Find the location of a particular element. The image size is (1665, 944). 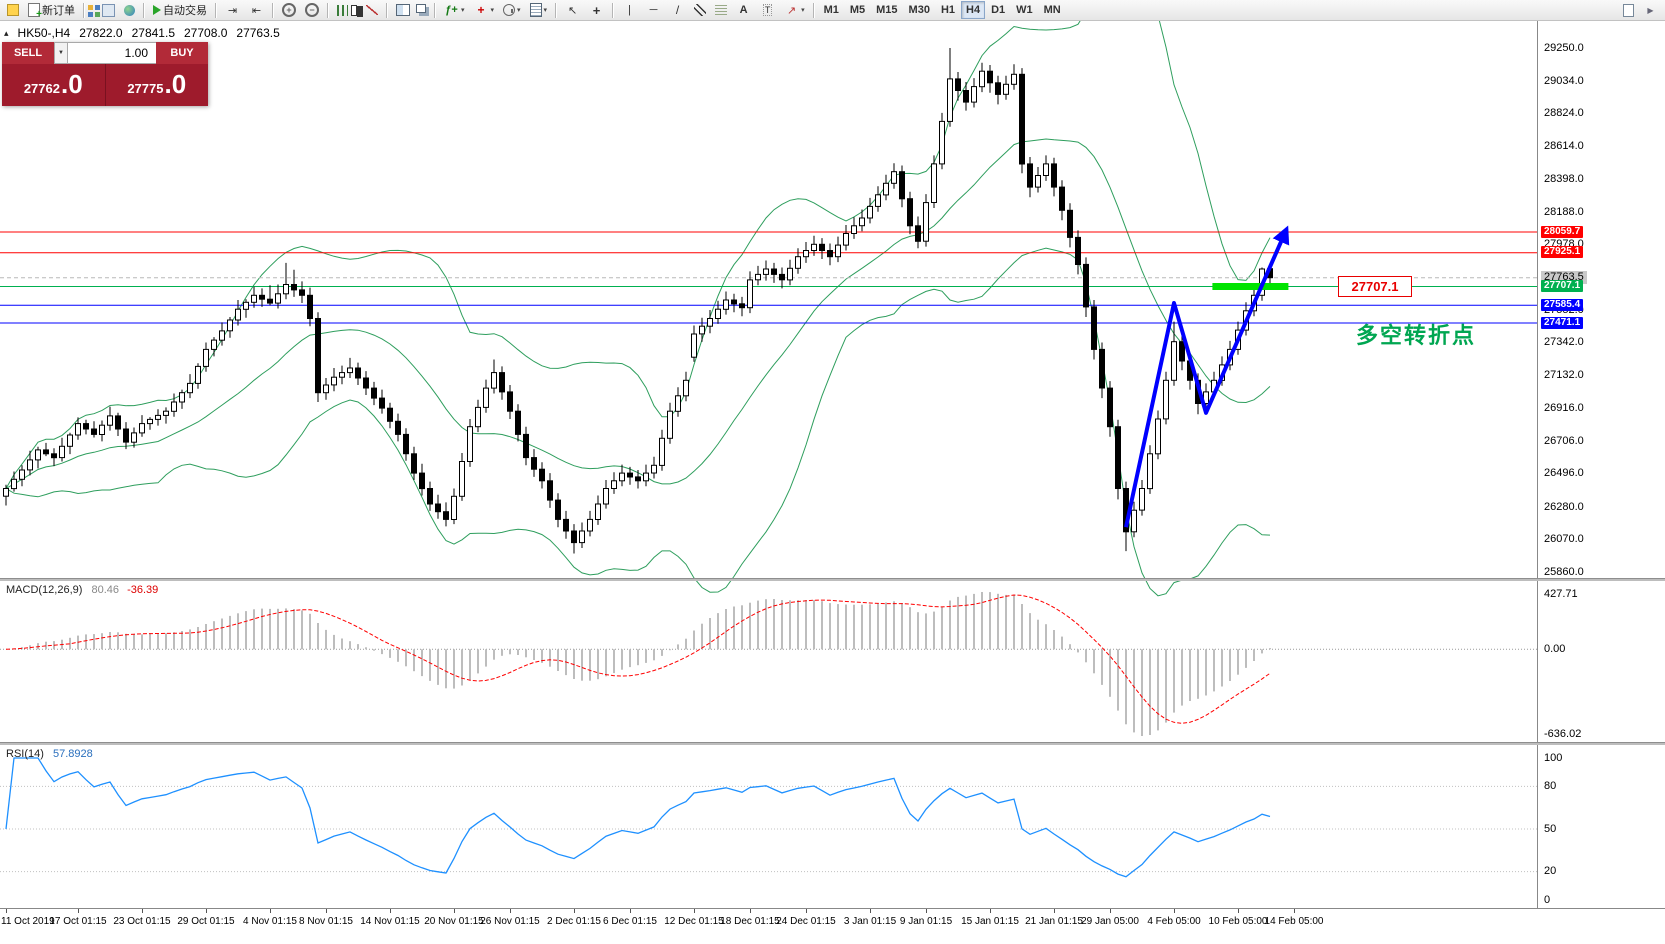

axis-label: 50 is located at coordinates (1550, 828).